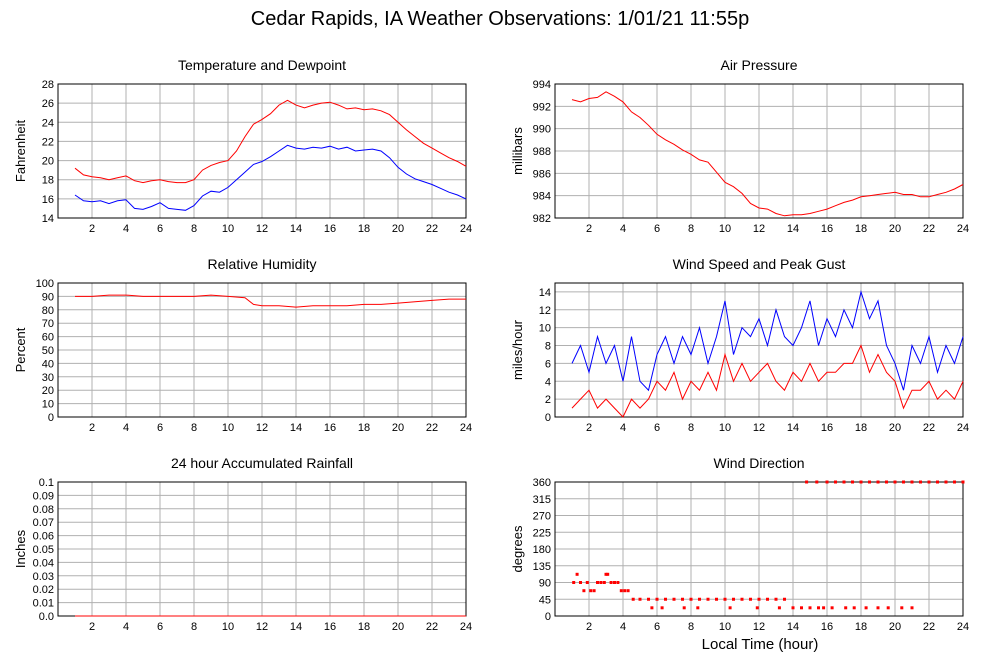 Image resolution: width=1000 pixels, height=660 pixels. I want to click on y-tick-label: 30, so click(48, 378).